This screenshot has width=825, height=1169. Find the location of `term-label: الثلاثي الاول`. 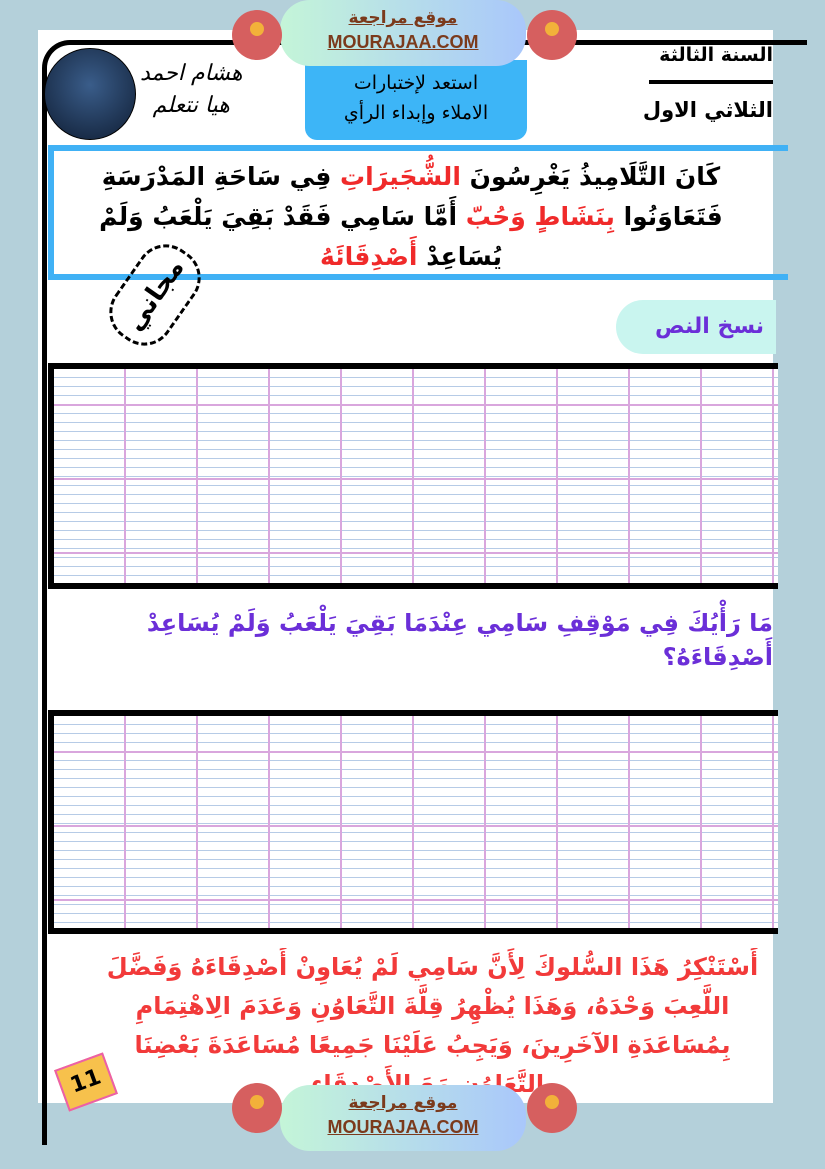

term-label: الثلاثي الاول is located at coordinates (707, 110).